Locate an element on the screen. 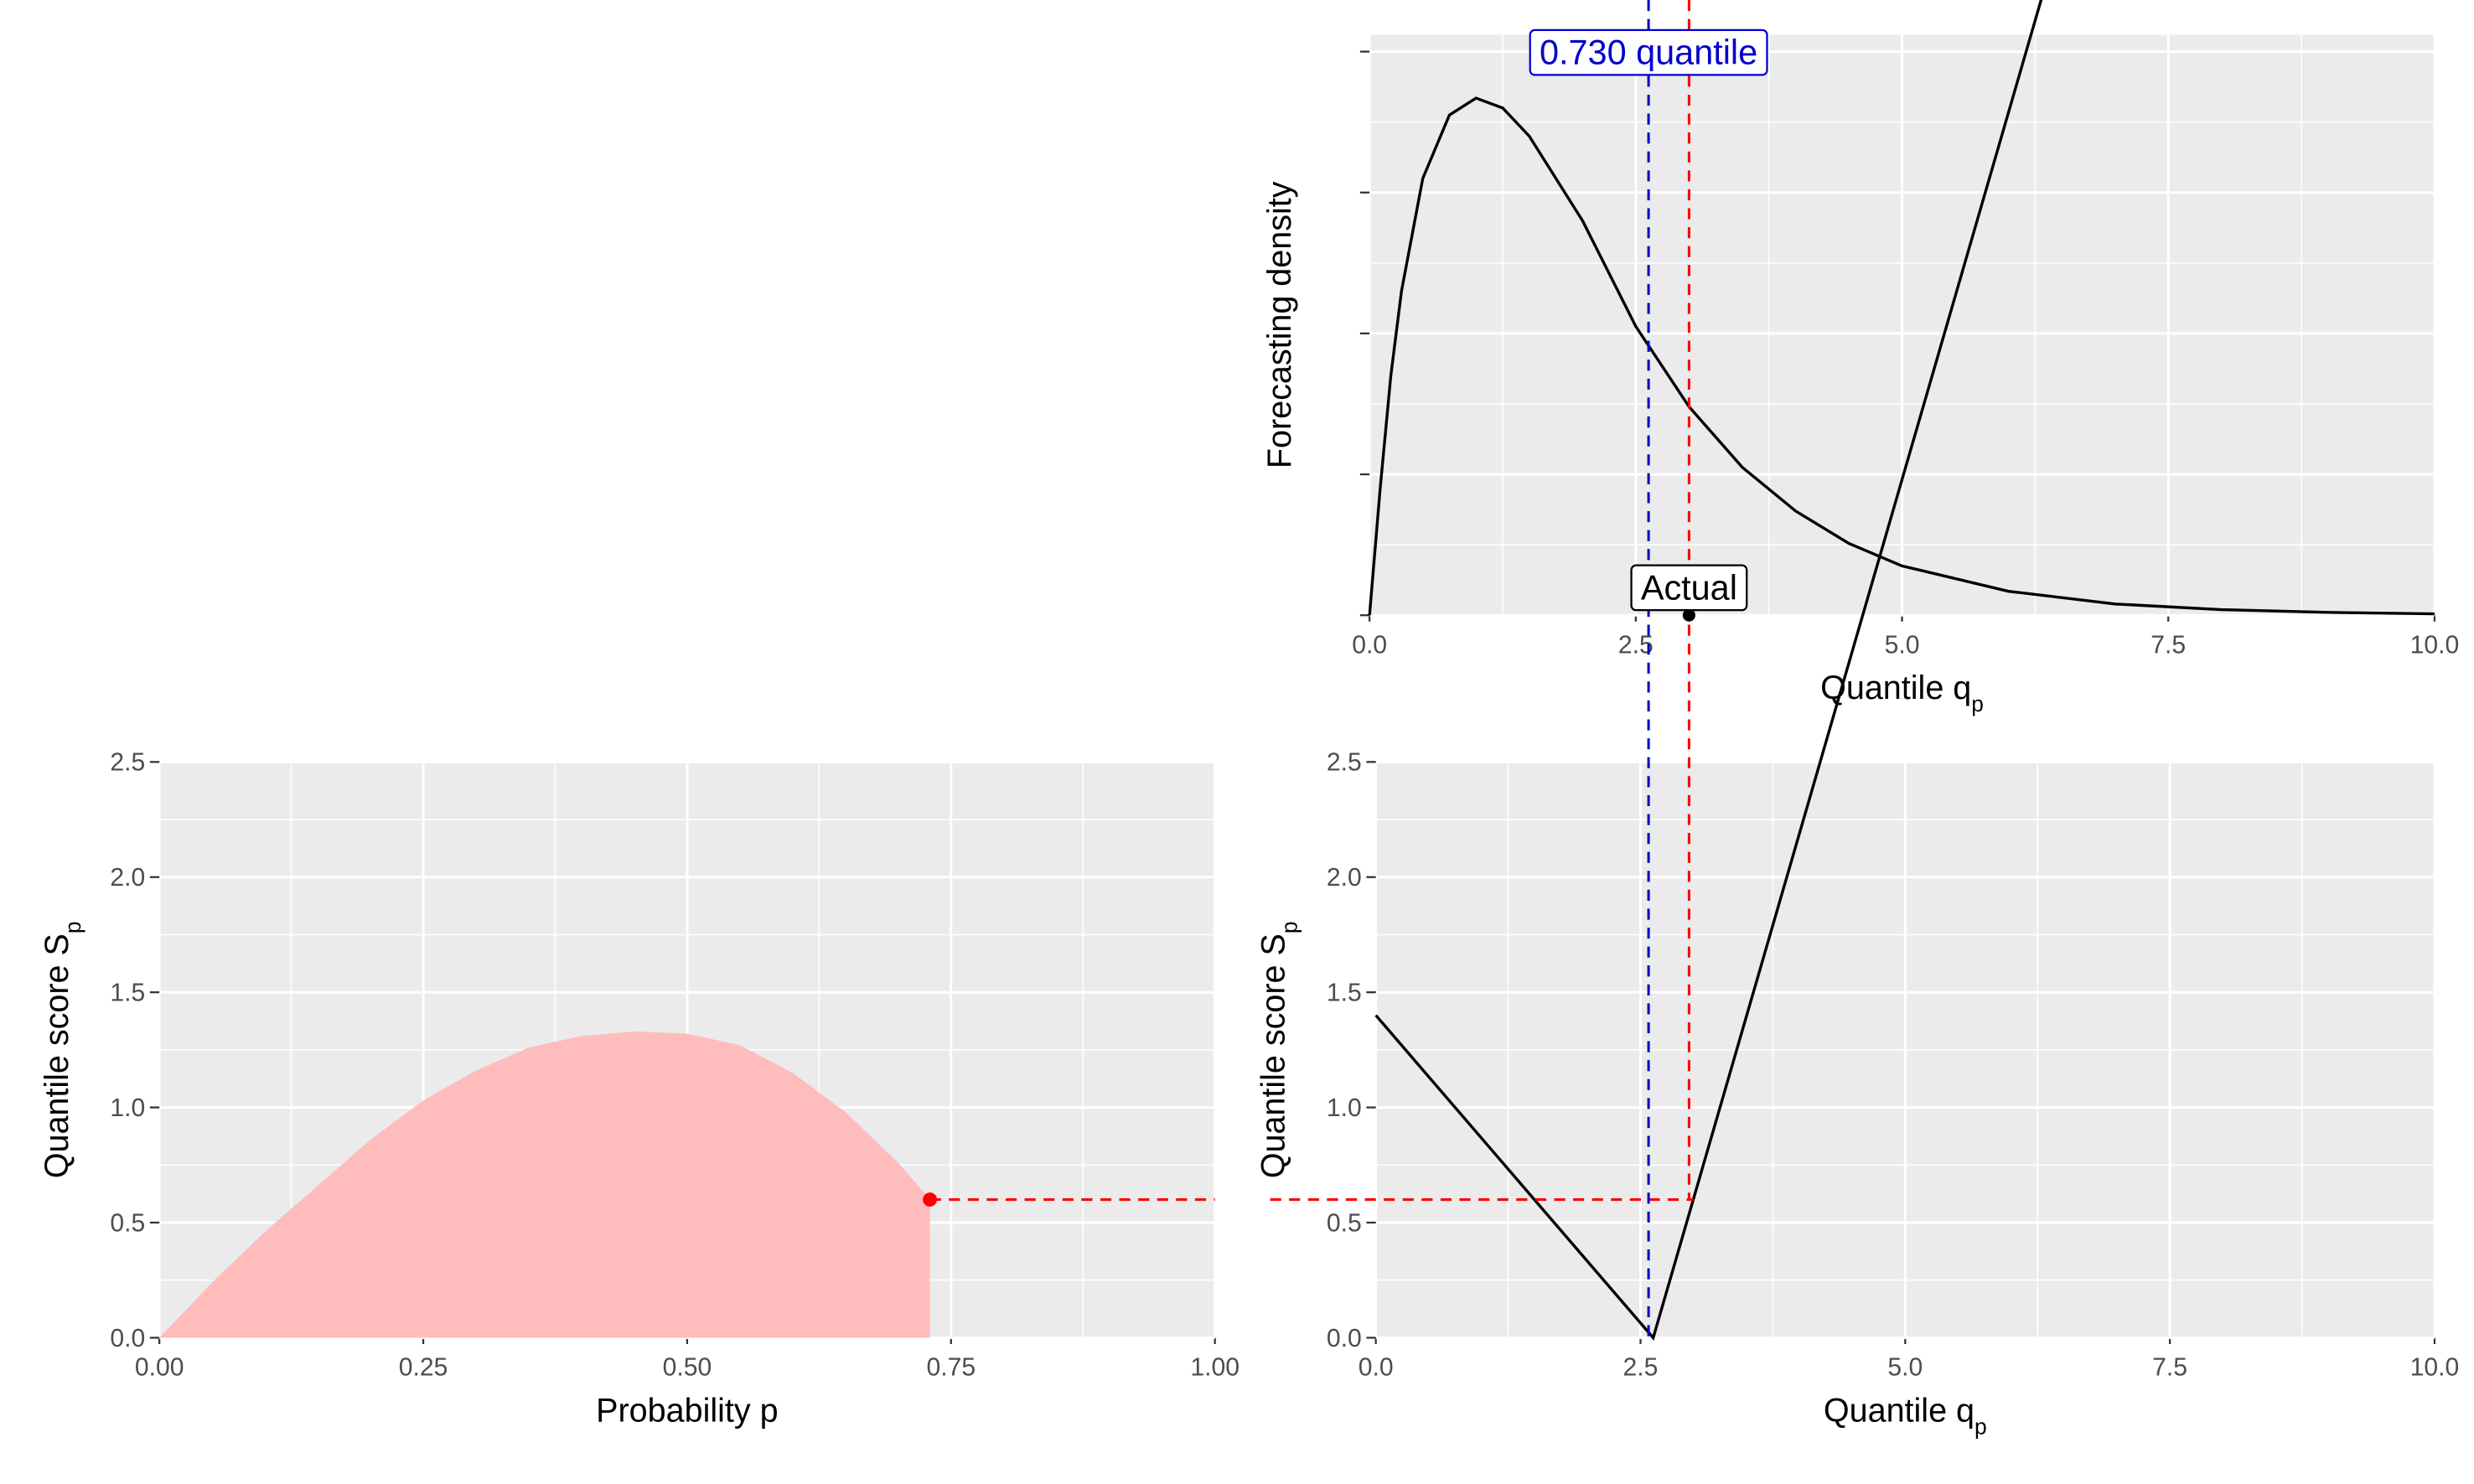 This screenshot has width=2474, height=1484. x-axis-title-main: Quantile q is located at coordinates (1899, 1411).